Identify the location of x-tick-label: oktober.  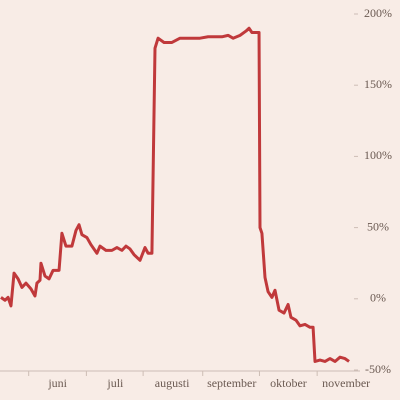
(288, 383).